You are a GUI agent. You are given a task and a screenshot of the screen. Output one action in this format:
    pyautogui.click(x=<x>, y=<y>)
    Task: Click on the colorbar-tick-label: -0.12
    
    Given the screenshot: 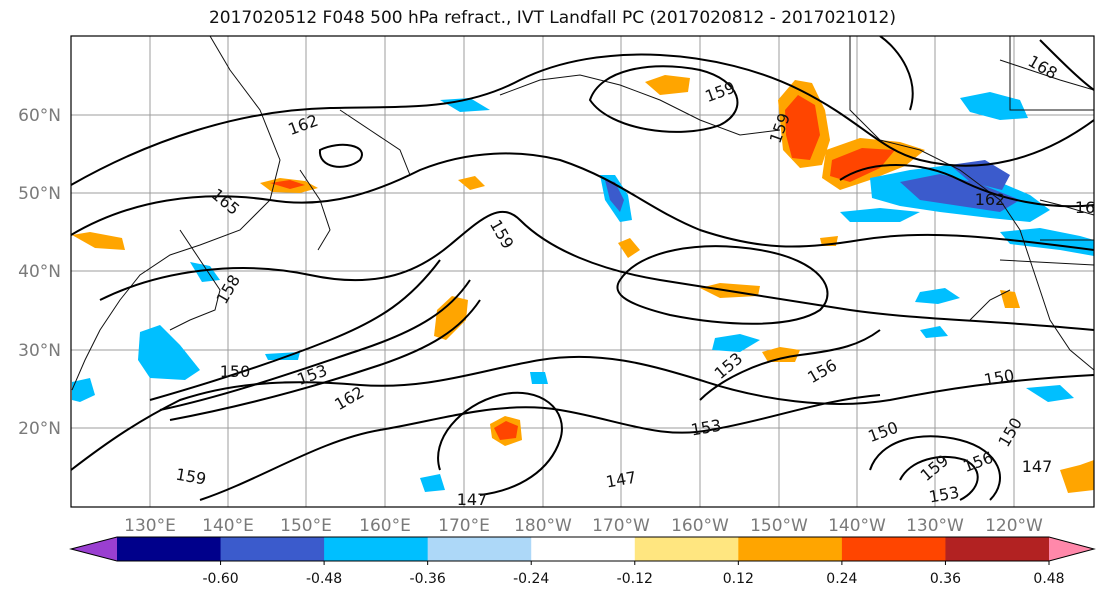 What is the action you would take?
    pyautogui.click(x=635, y=579)
    